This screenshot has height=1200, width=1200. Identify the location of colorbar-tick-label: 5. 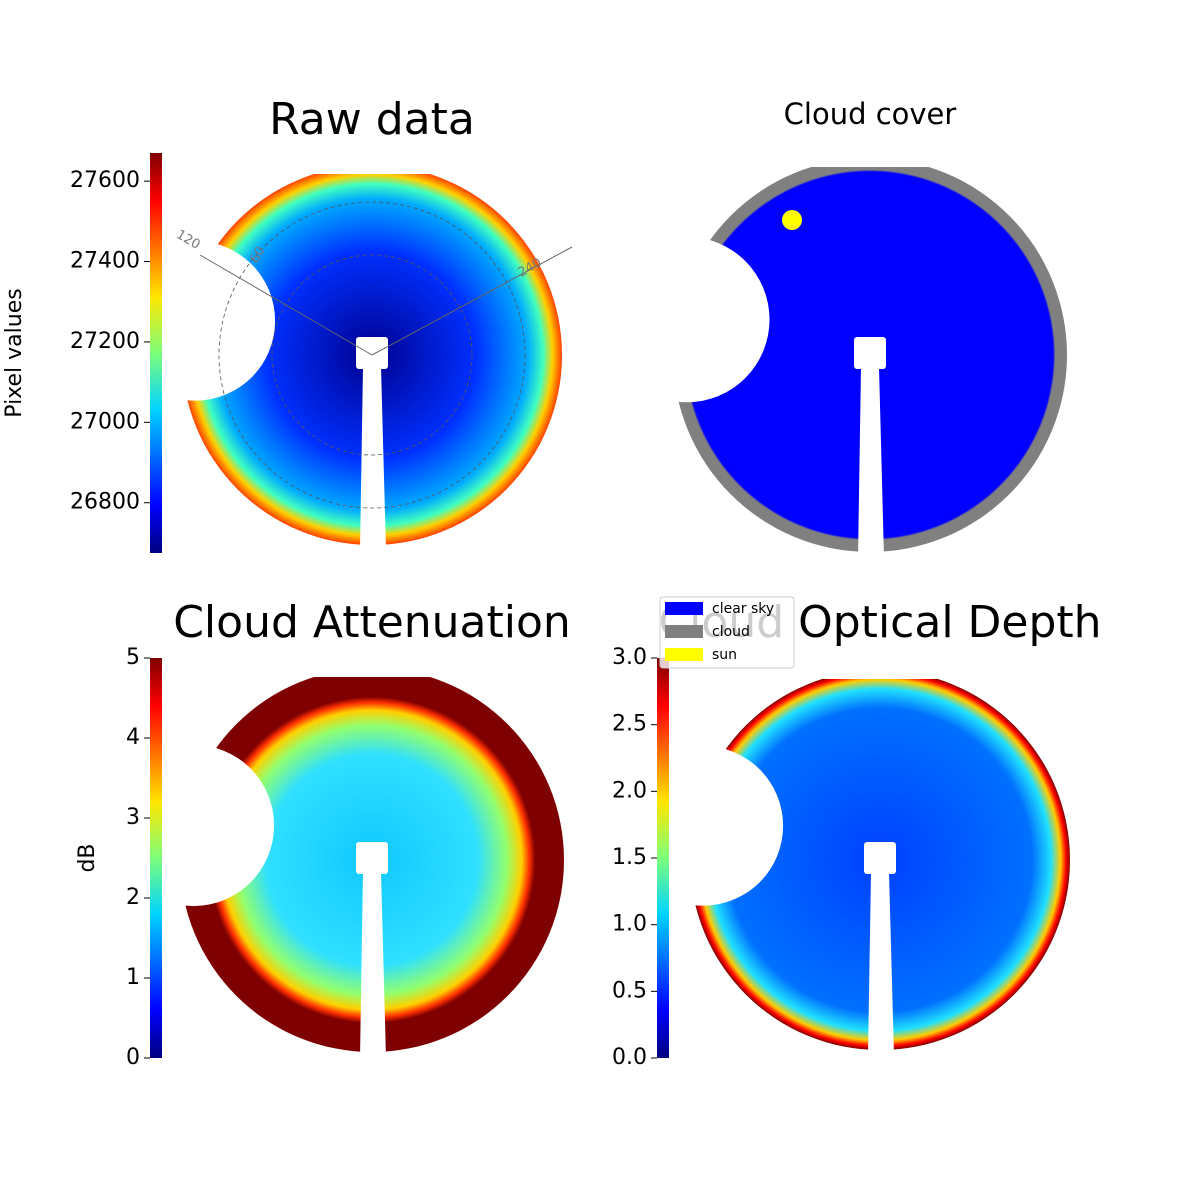
(133, 657).